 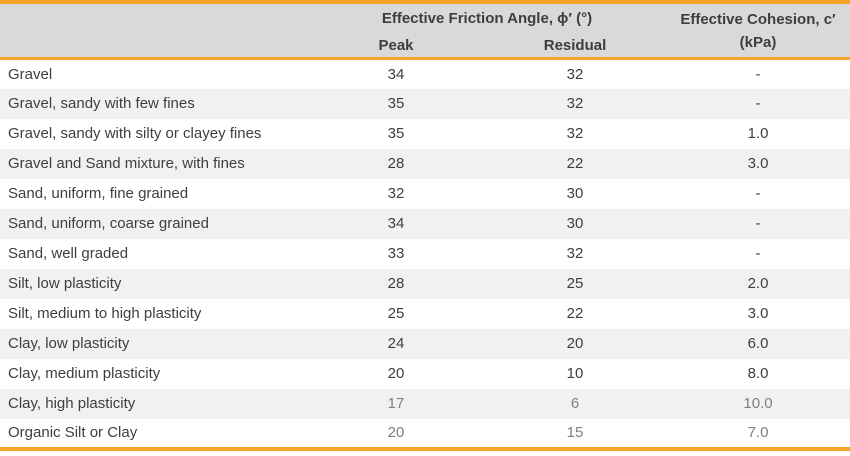 What do you see at coordinates (758, 42) in the screenshot?
I see `cohesion-header-line2: (kPa)` at bounding box center [758, 42].